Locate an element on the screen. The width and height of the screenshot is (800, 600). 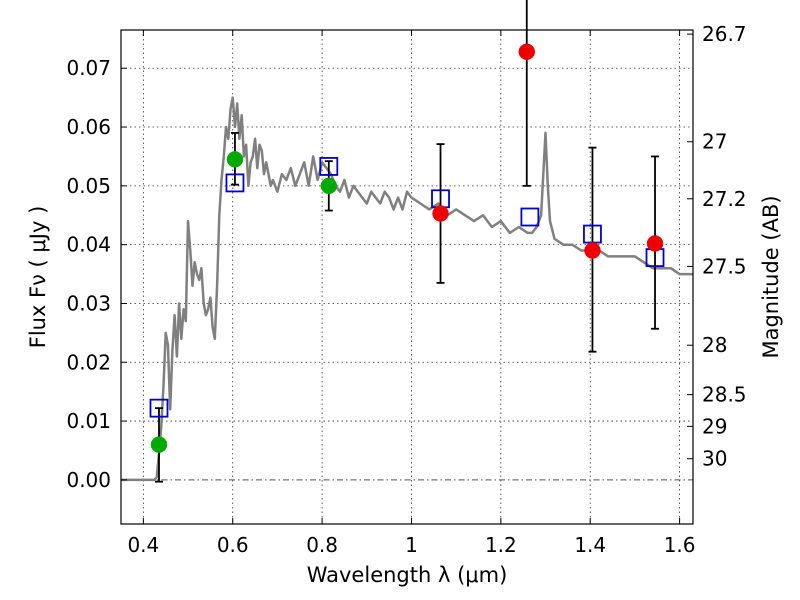
right-axis-label: Magnitude (AB) is located at coordinates (771, 276).